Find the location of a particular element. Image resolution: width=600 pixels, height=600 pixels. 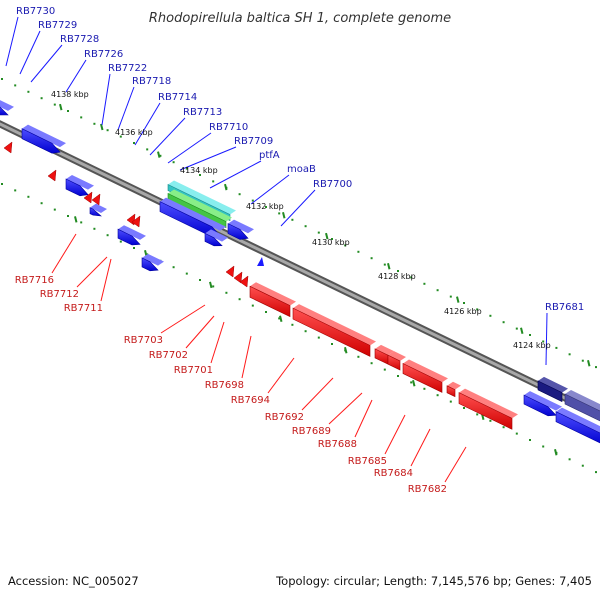

gene-label-reverse: RB7701 is located at coordinates (193, 370).